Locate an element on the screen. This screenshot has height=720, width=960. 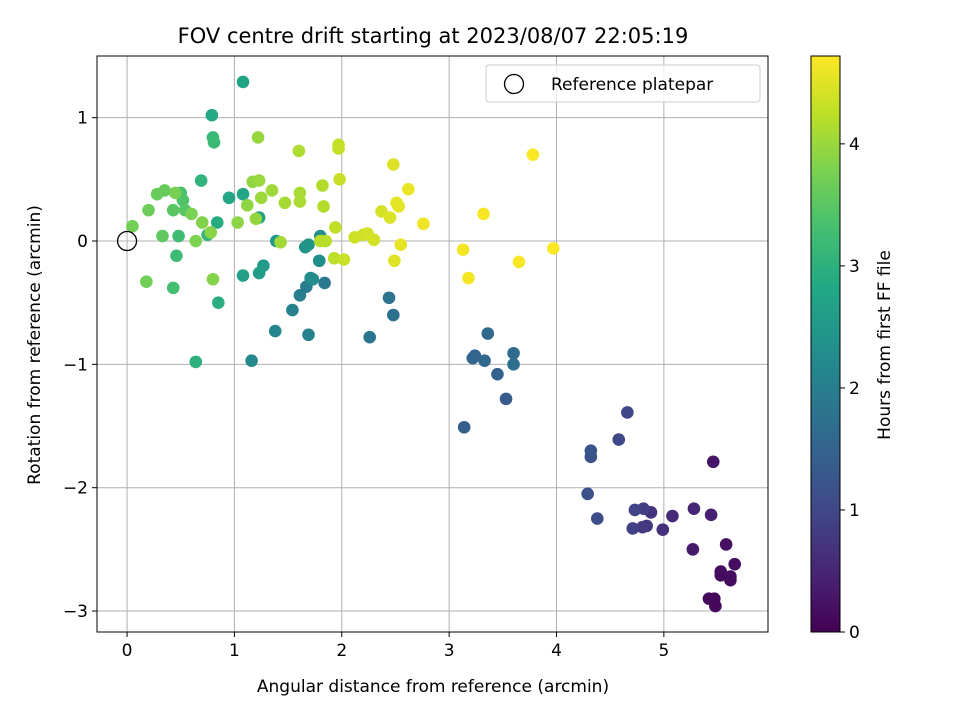
x-tick-label: 1 is located at coordinates (234, 651).